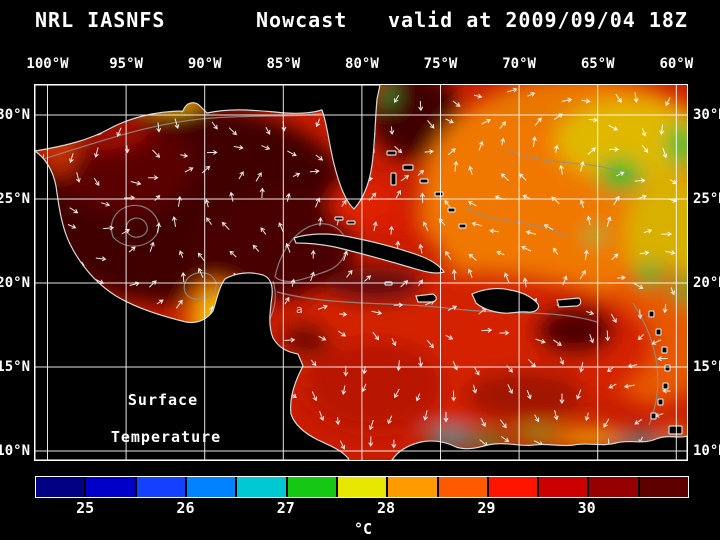  I want to click on overlay-label-surface: Surface, so click(163, 400).